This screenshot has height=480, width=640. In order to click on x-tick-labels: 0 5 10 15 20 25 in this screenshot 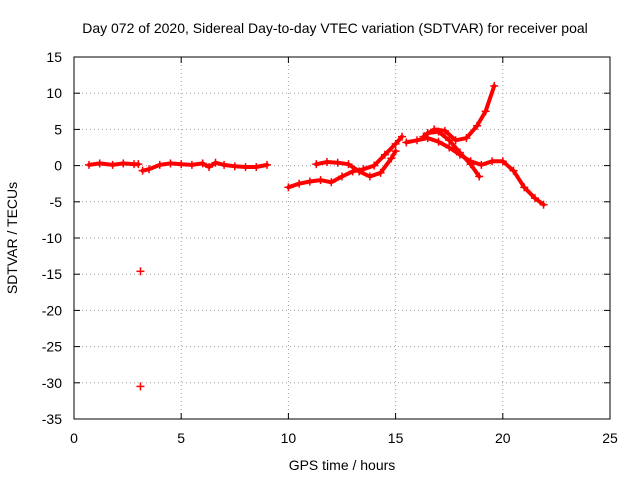, I will do `click(344, 438)`.